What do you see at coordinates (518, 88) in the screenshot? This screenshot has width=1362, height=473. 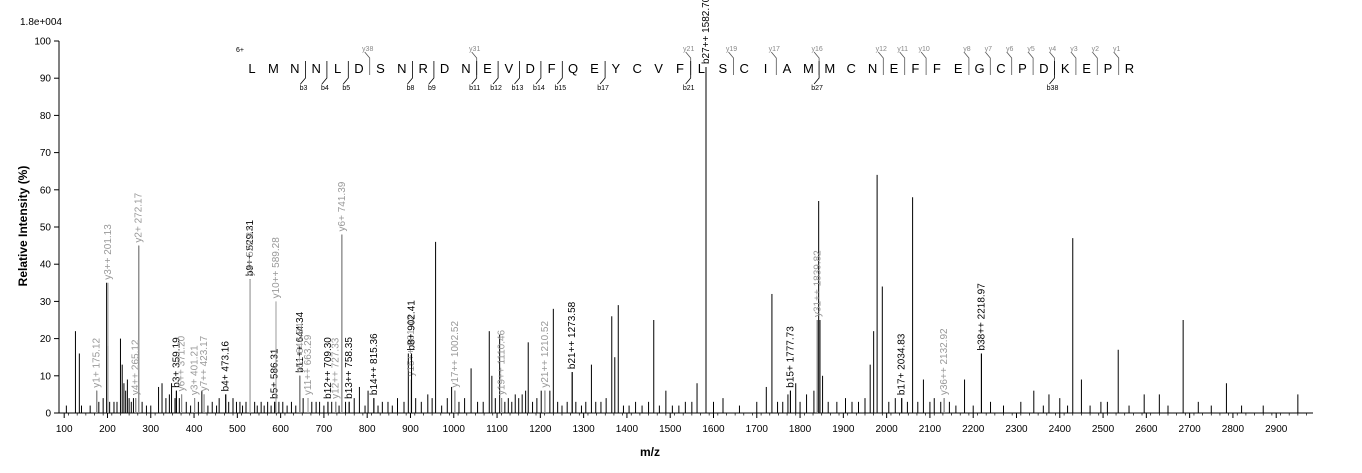 I see `b-ion-label: b13` at bounding box center [518, 88].